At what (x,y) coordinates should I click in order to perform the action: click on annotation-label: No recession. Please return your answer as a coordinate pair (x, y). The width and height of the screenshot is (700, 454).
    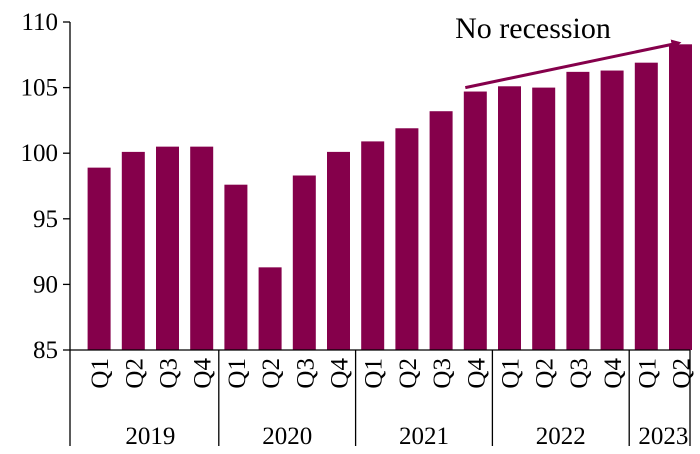
    Looking at the image, I should click on (533, 28).